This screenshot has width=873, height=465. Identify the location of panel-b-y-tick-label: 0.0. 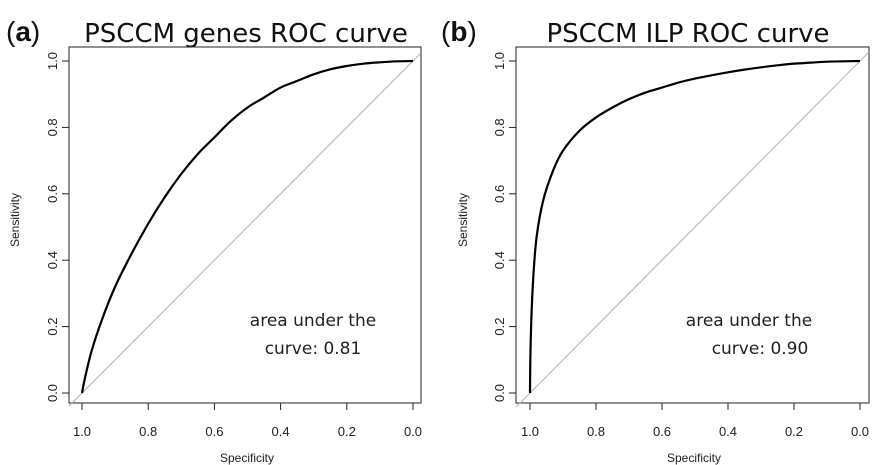
(499, 393).